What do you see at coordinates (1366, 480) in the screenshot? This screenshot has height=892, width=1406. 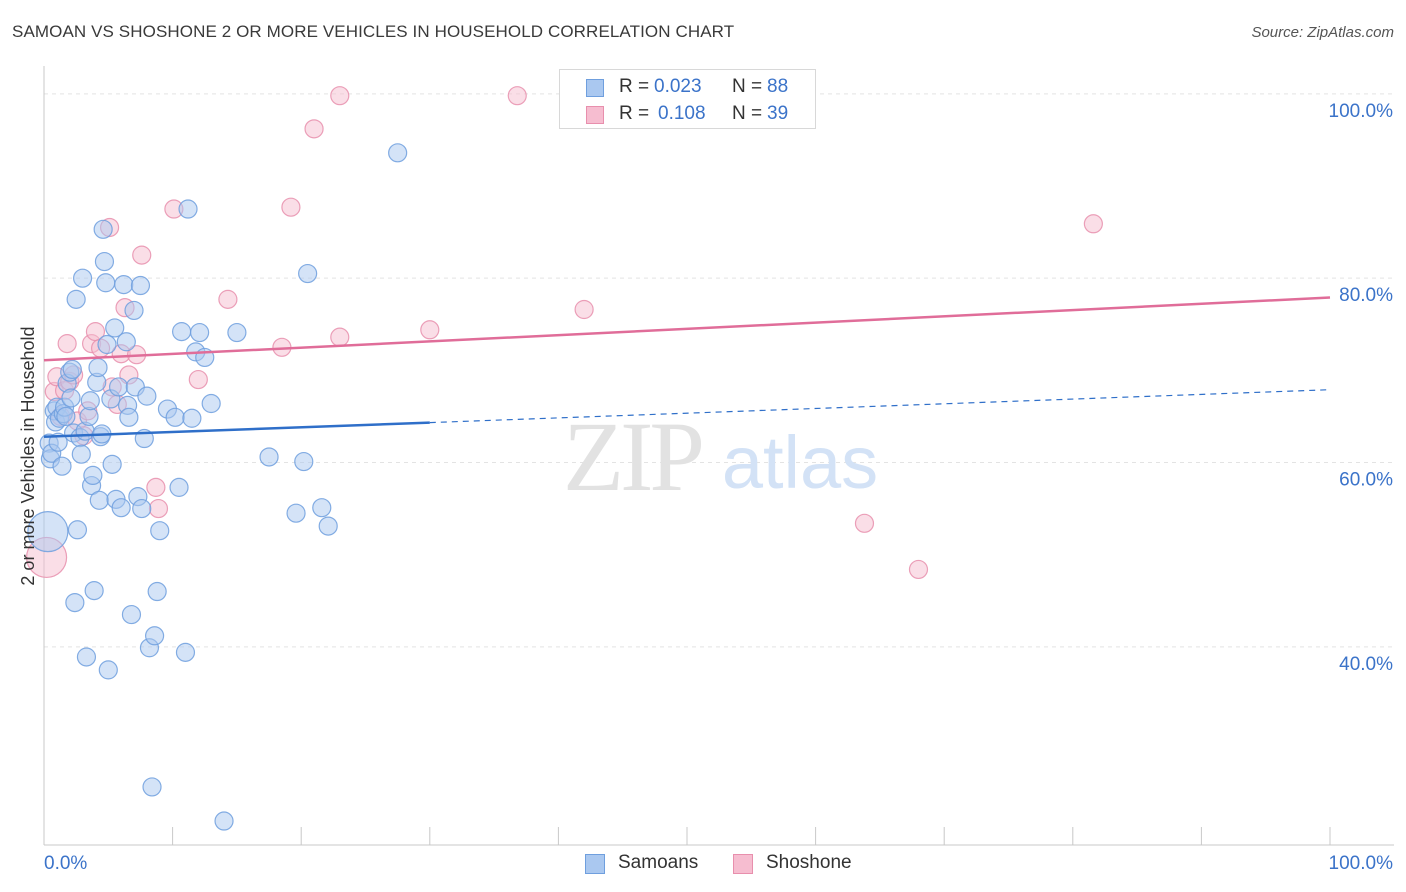 I see `y-tick-label: 60.0%` at bounding box center [1366, 480].